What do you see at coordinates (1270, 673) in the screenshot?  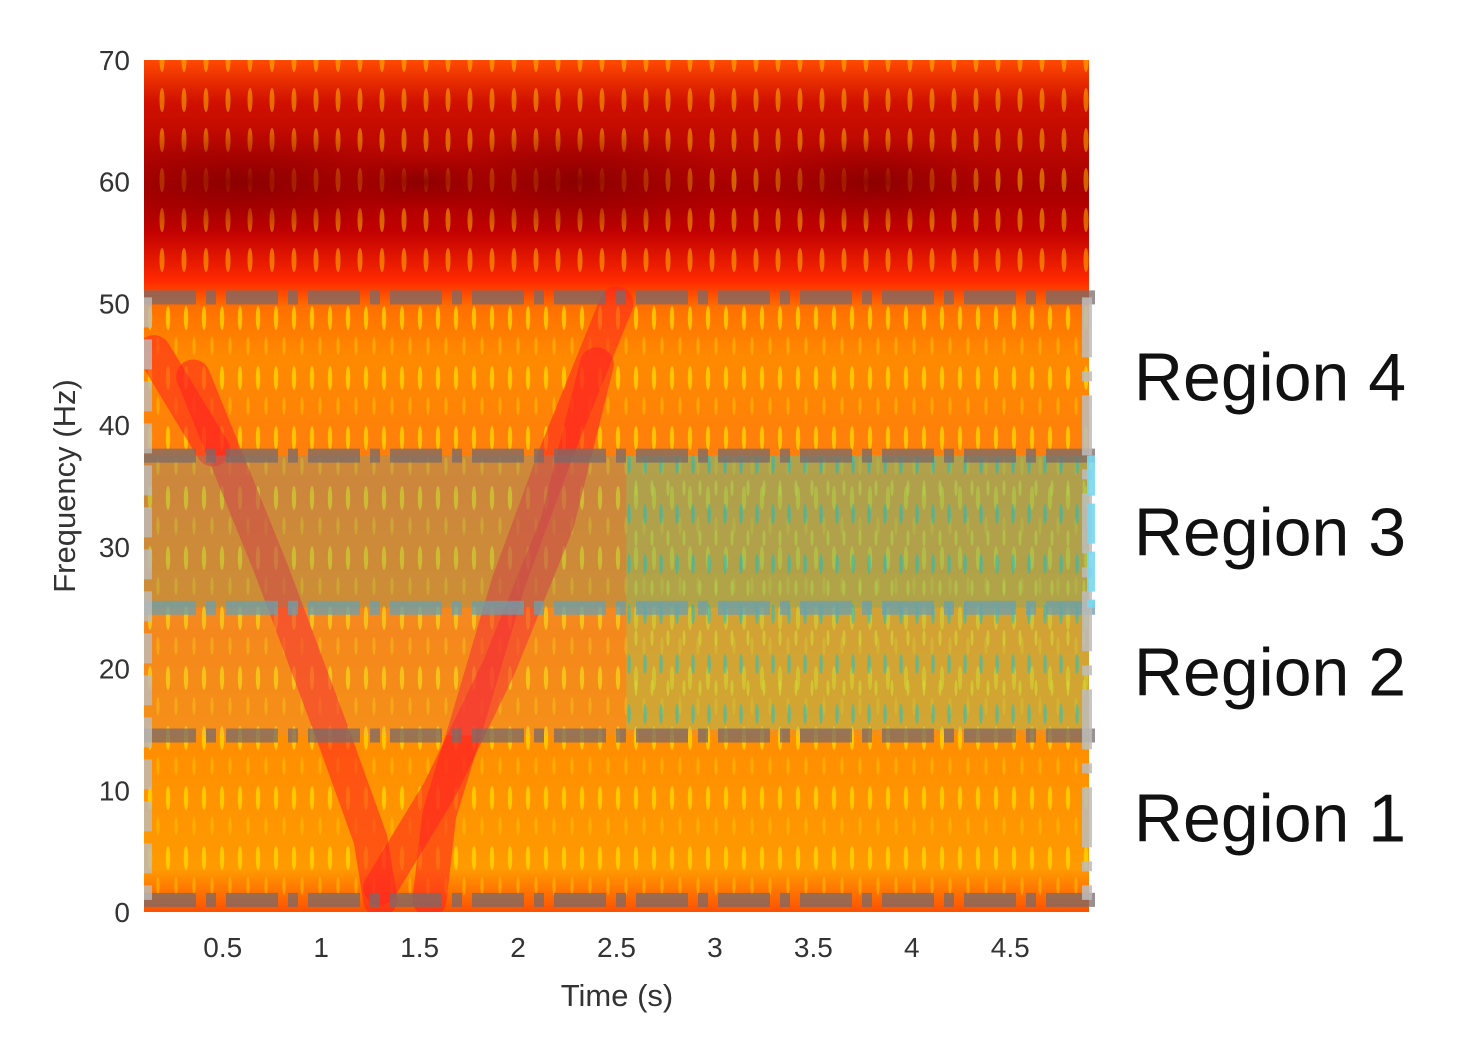 I see `region-label-2: Region 2` at bounding box center [1270, 673].